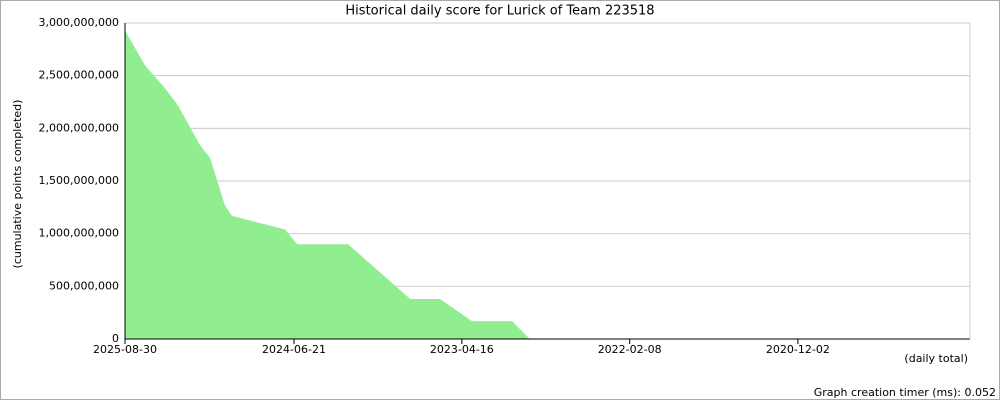 The height and width of the screenshot is (400, 1000). Describe the element at coordinates (798, 349) in the screenshot. I see `x-tick-label: 2020-12-02` at that location.